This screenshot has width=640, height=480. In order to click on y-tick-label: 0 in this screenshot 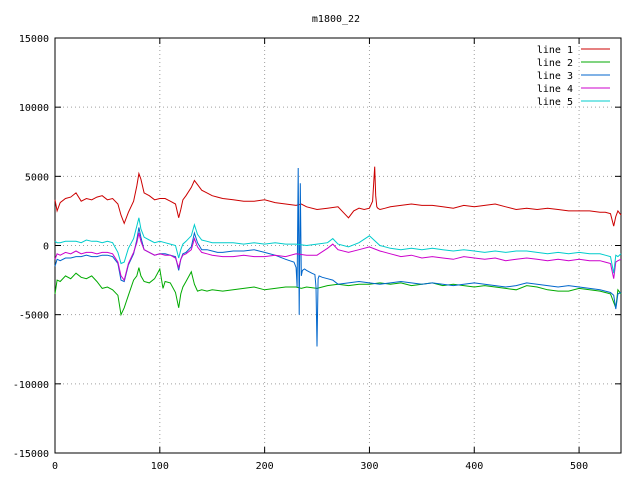, I will do `click(46, 247)`.